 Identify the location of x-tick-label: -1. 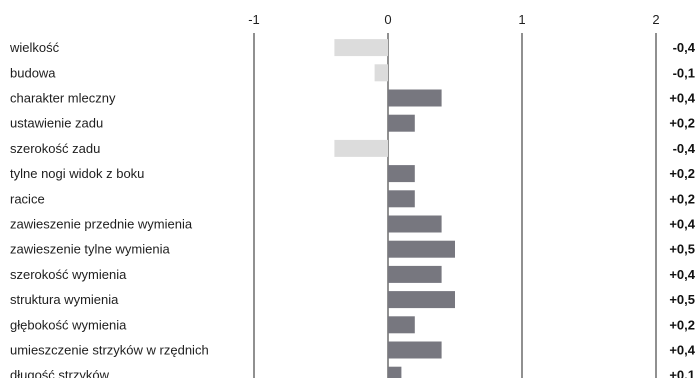
(254, 19).